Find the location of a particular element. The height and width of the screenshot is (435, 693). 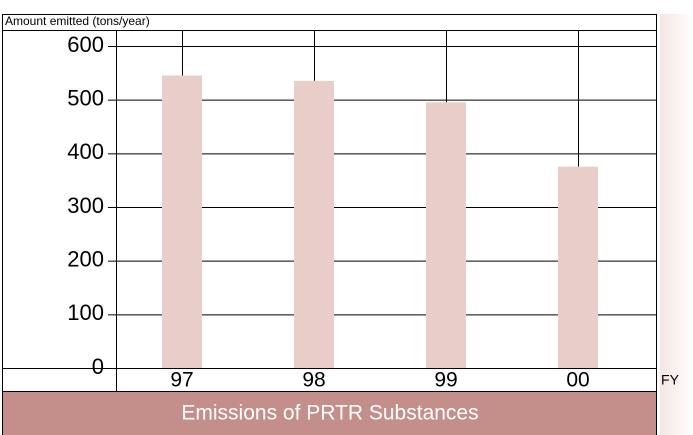

y-axis-label: Amount emitted (tons/year) is located at coordinates (77, 21).